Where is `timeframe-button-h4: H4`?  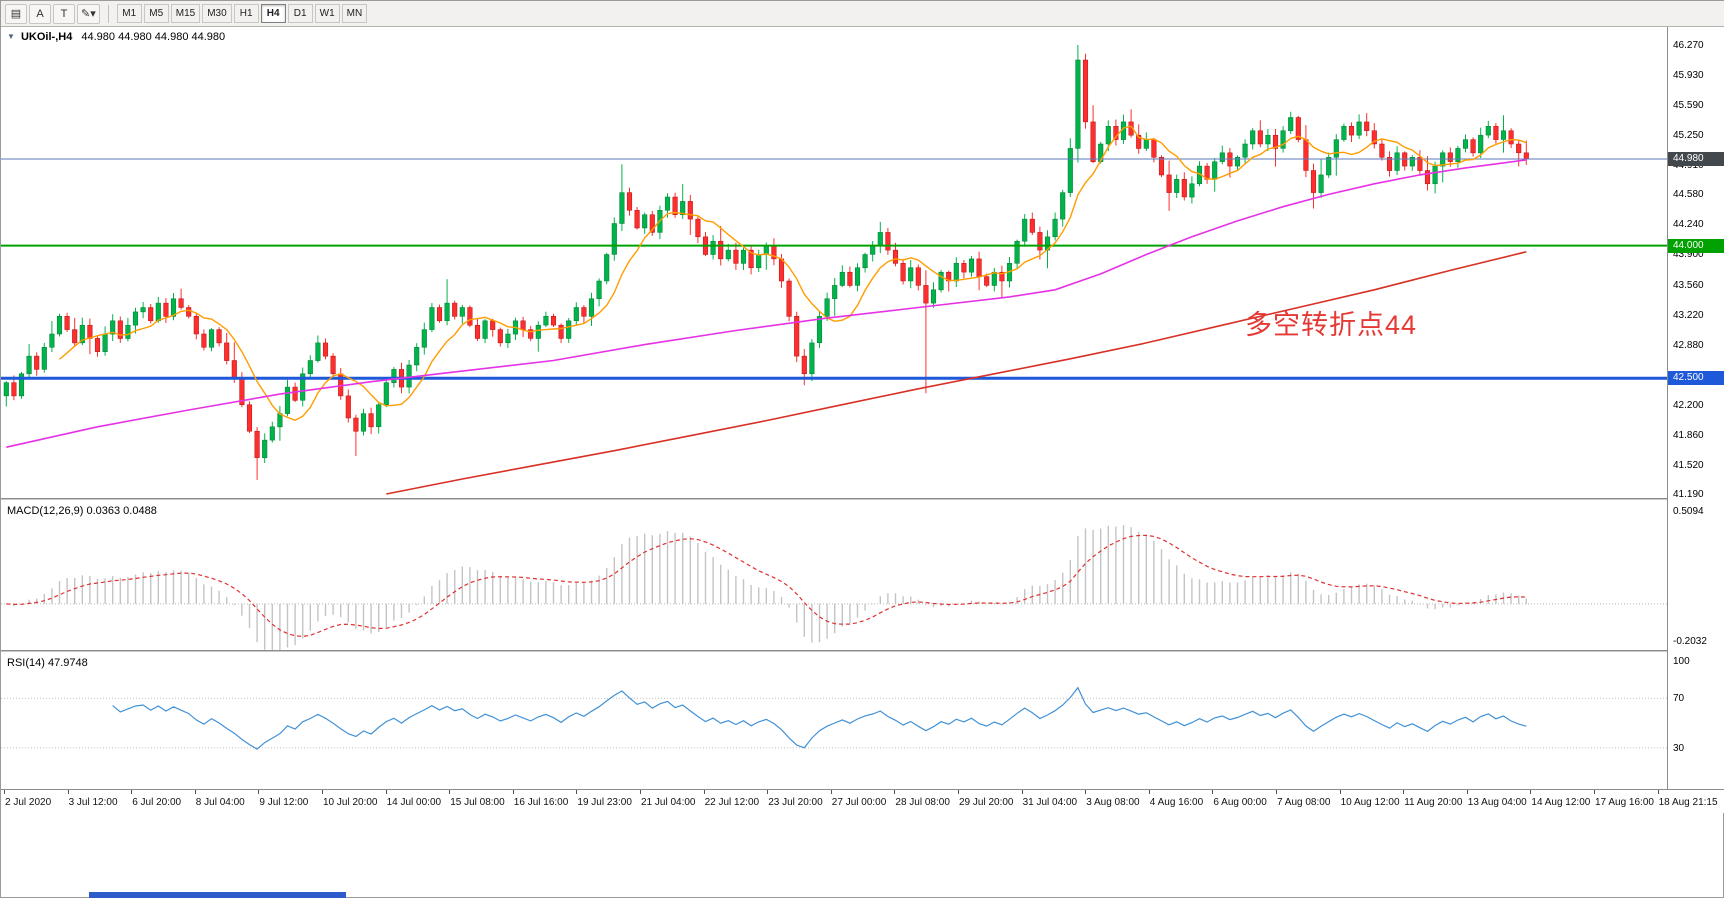
timeframe-button-h4: H4 is located at coordinates (273, 13).